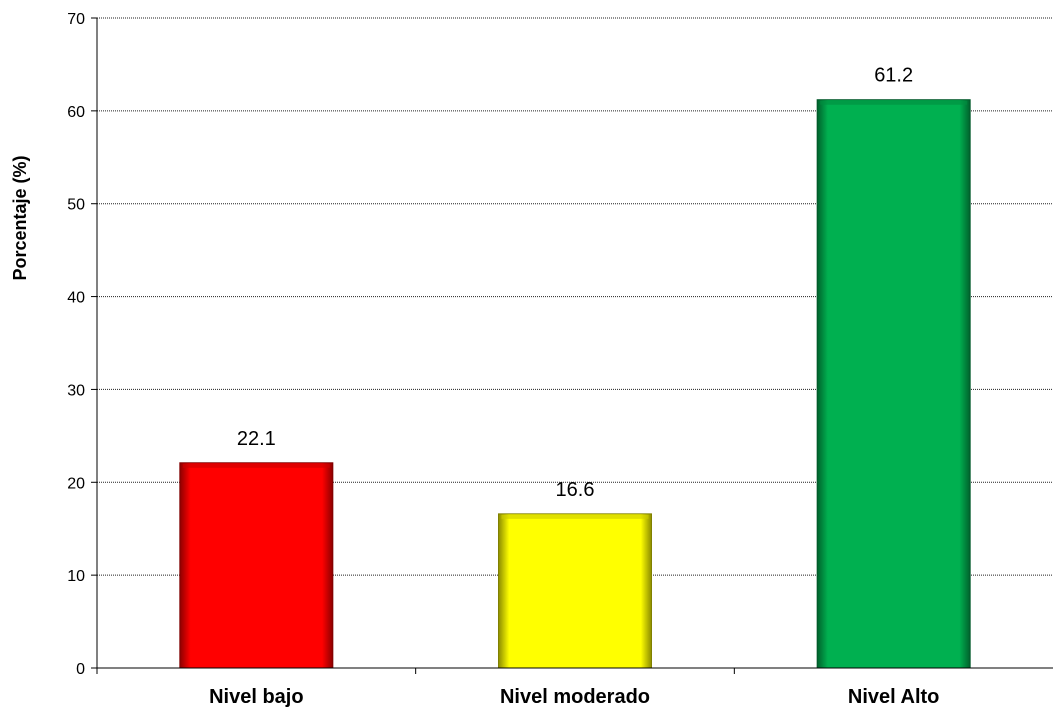 Image resolution: width=1053 pixels, height=711 pixels. What do you see at coordinates (76, 390) in the screenshot?
I see `y-tick-label: 30` at bounding box center [76, 390].